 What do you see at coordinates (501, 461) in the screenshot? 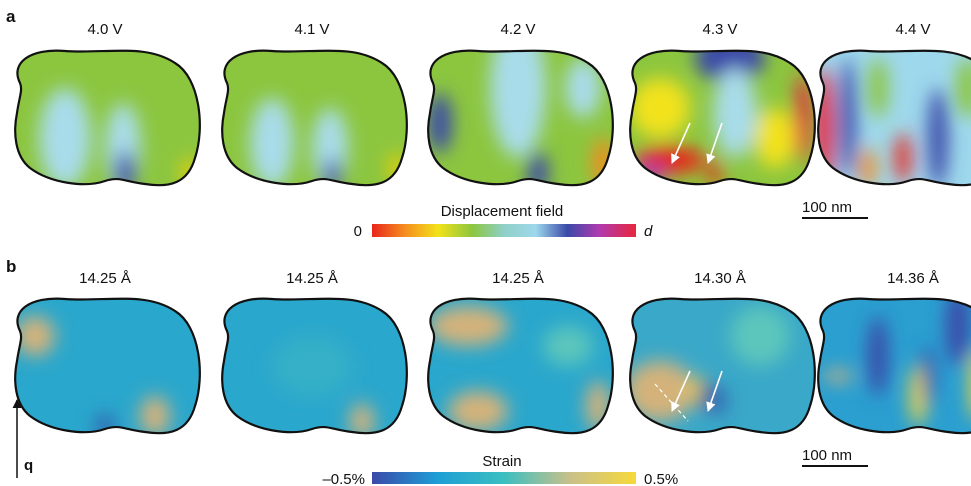
I see `colorbar-title: Strain` at bounding box center [501, 461].